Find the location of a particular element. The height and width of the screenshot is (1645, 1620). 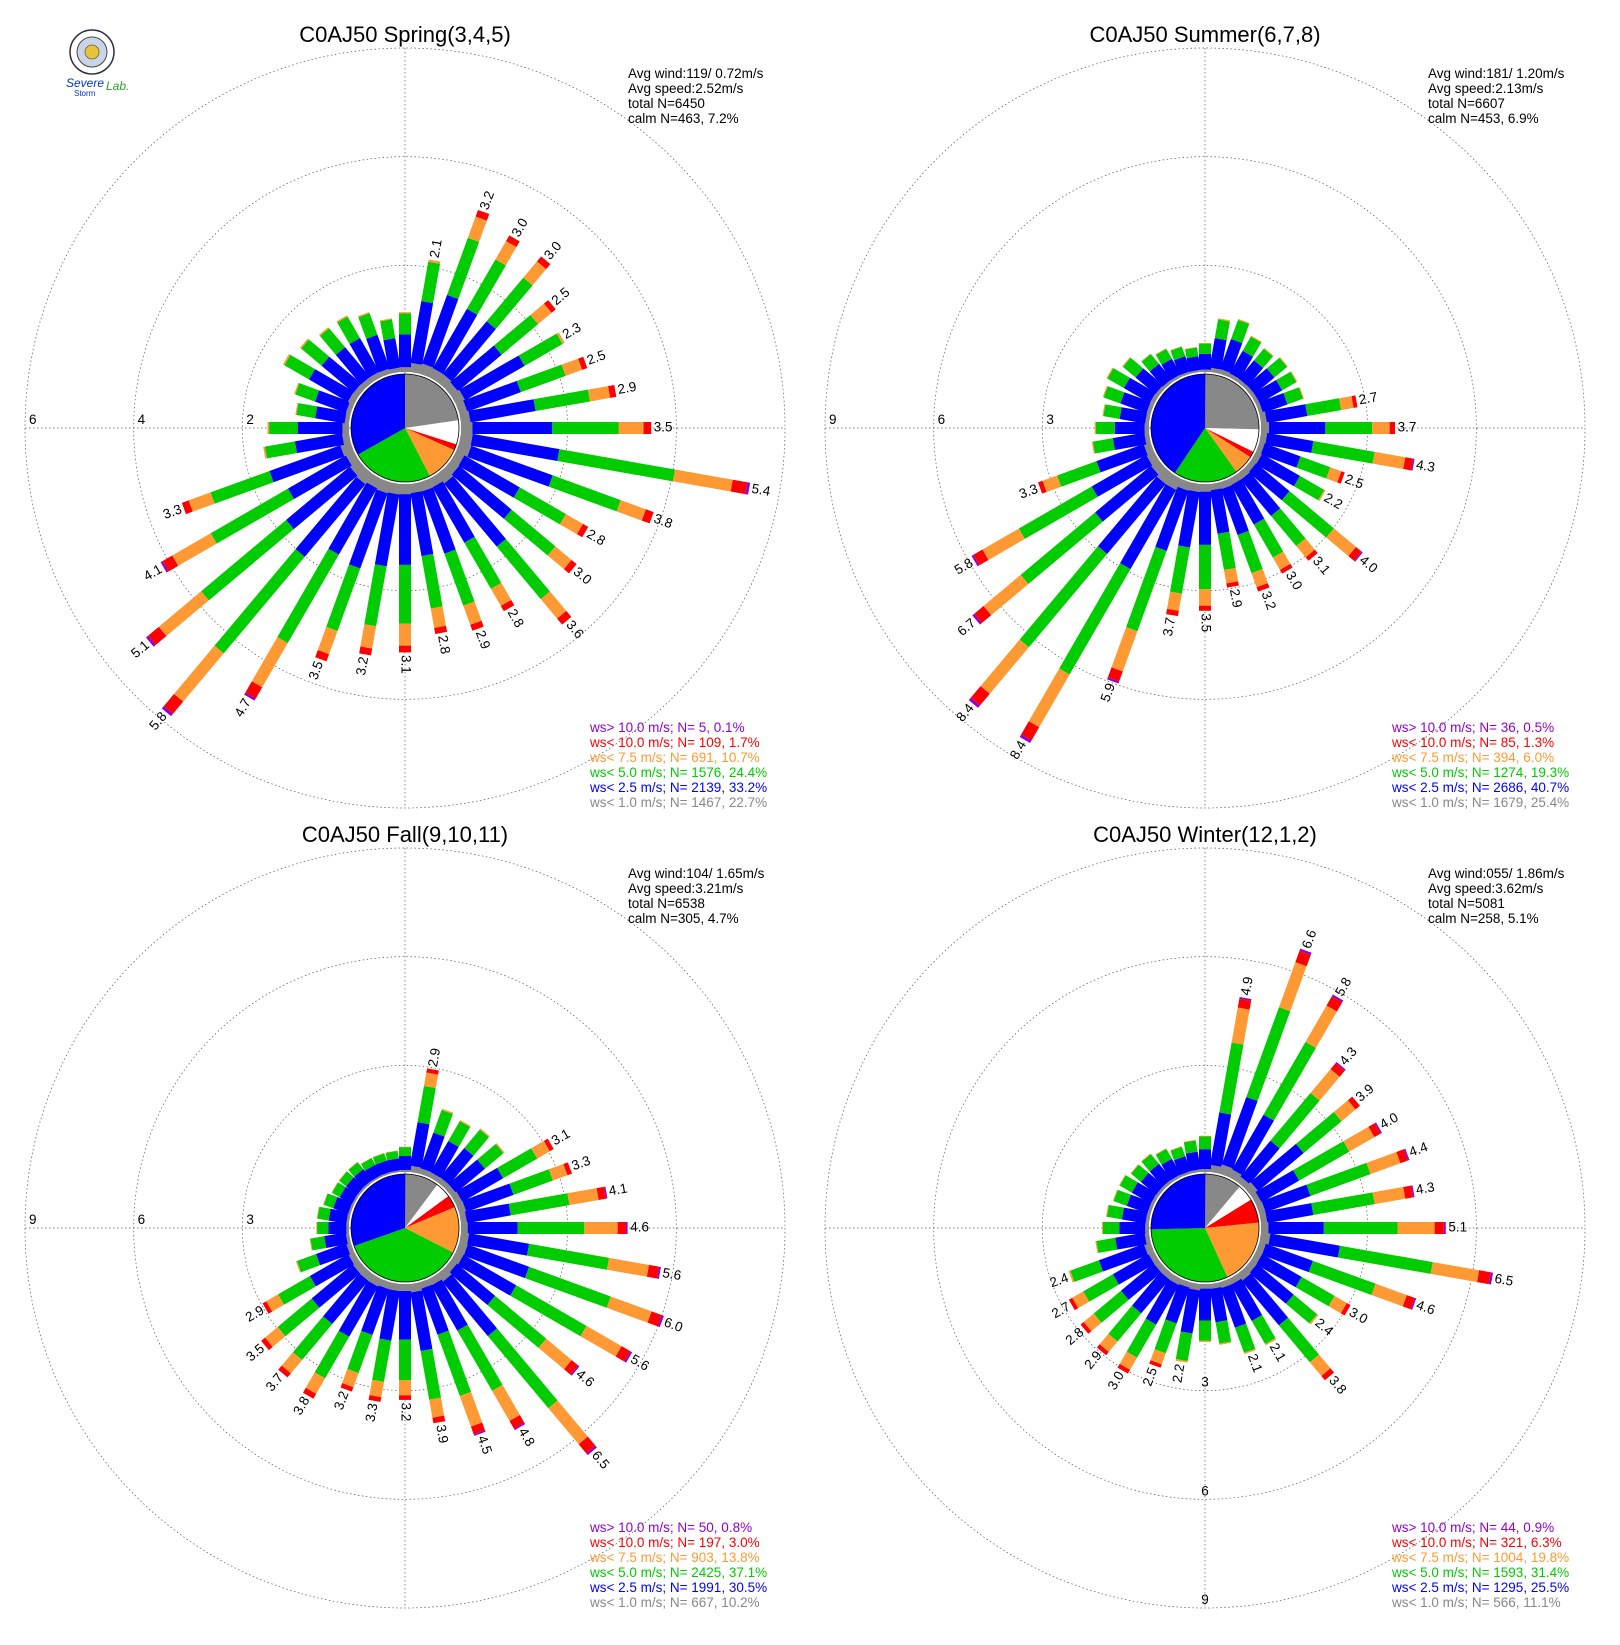

bar-value-label: 3.0 is located at coordinates (583, 576).